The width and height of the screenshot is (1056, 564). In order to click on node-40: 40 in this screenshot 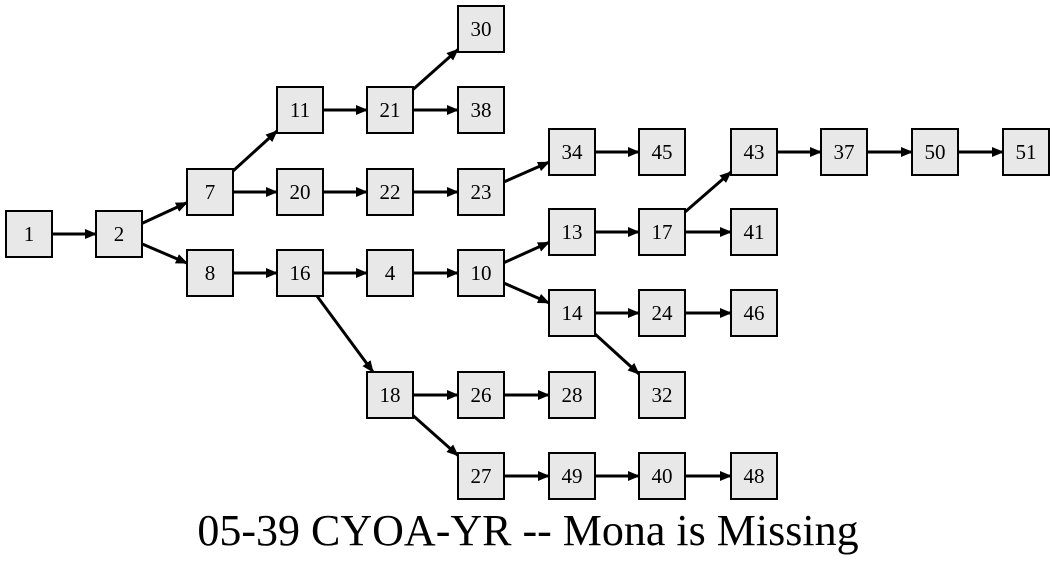, I will do `click(662, 476)`.